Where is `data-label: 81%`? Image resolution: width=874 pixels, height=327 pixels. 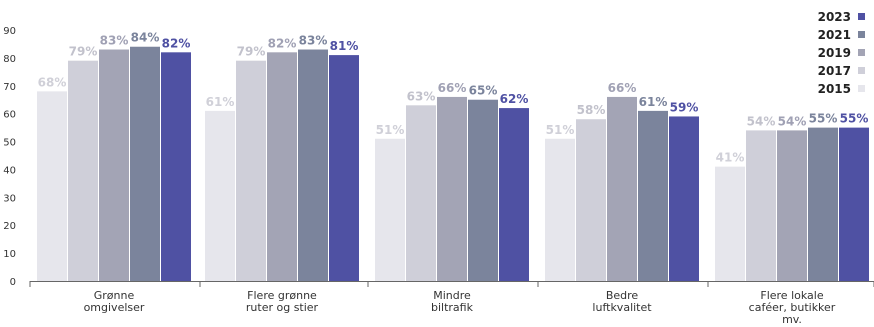 data-label: 81% is located at coordinates (344, 46).